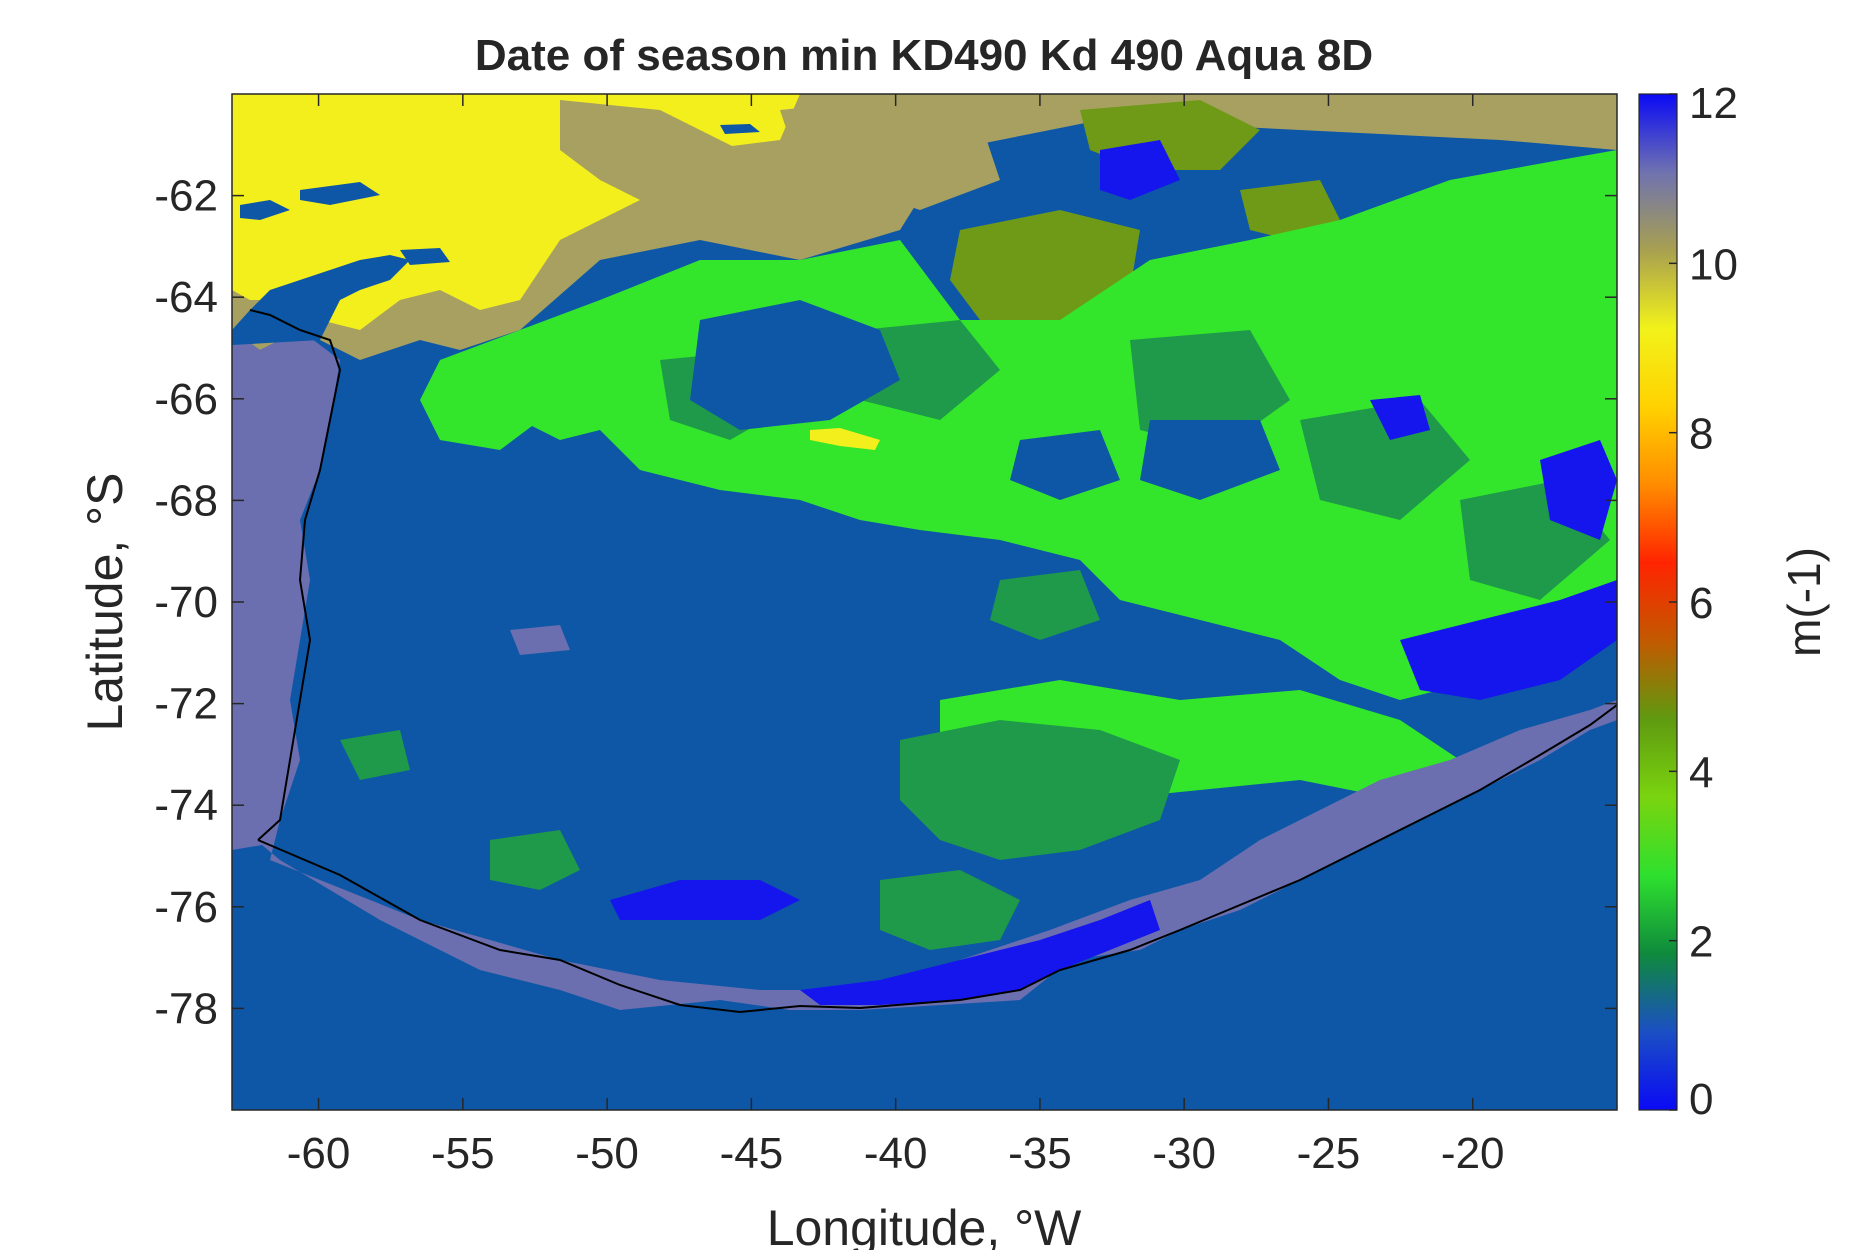 This screenshot has width=1875, height=1255. Describe the element at coordinates (1400, 417) in the screenshot. I see `bright-blue-patch-mid` at that location.